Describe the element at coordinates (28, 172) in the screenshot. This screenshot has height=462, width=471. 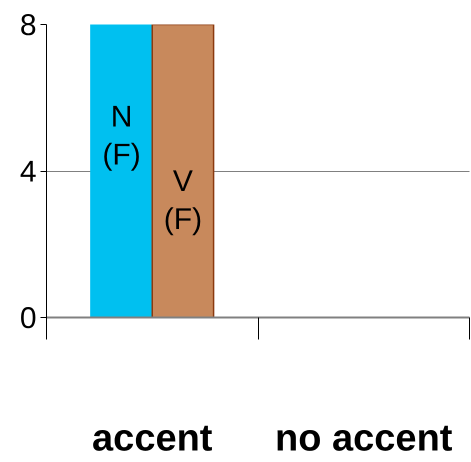
I see `y-tick-label: 4` at that location.